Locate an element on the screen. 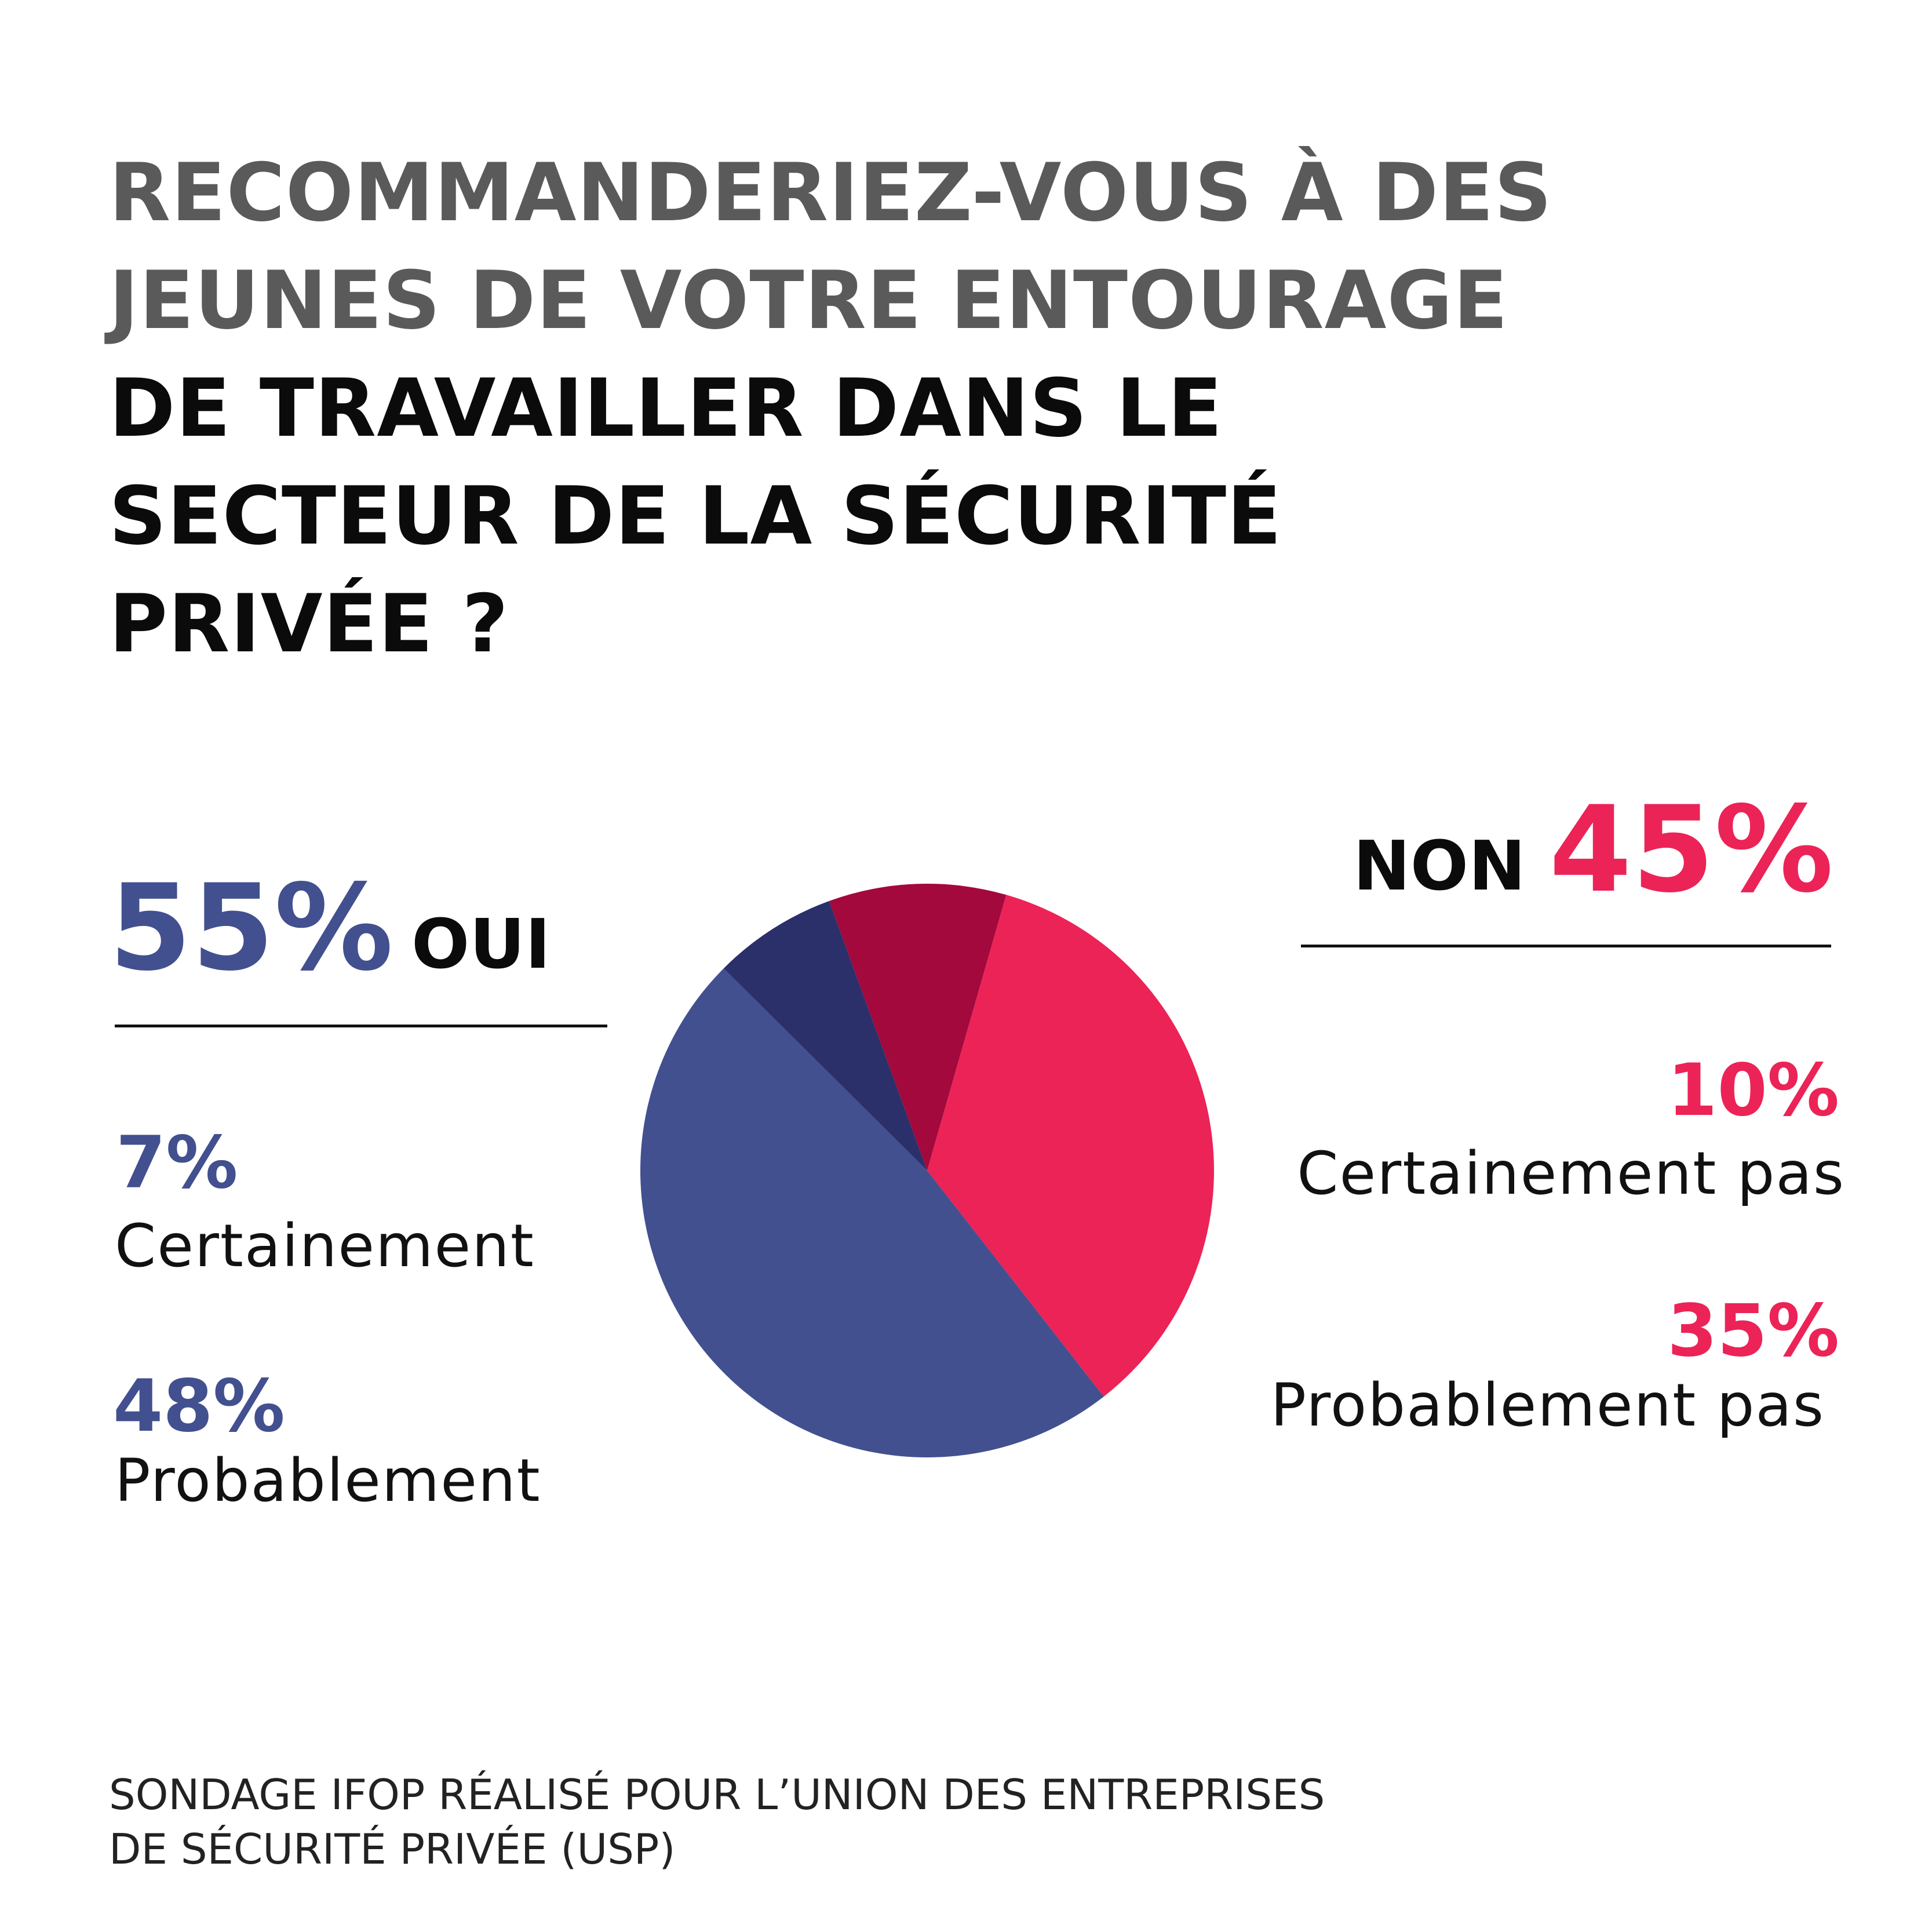 This screenshot has height=1932, width=1932. oui-probablement-label: Probablement is located at coordinates (328, 1481).